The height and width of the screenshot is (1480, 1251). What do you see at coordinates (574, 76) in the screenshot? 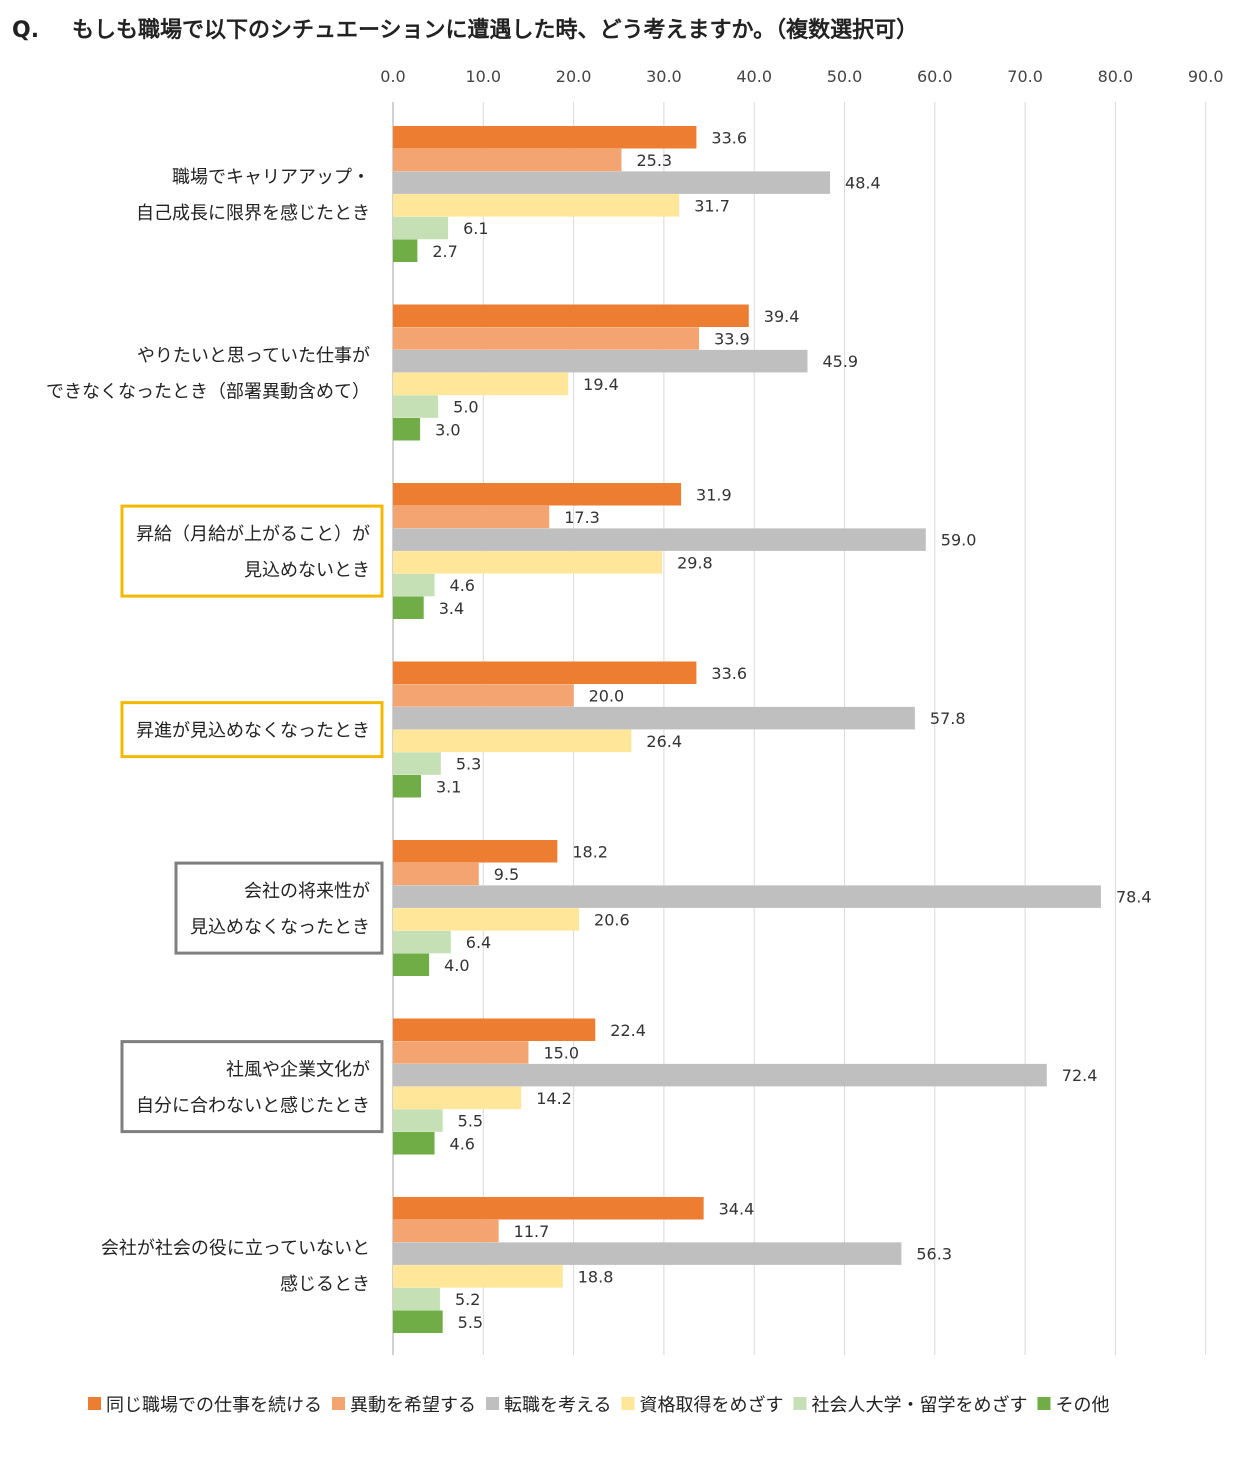
I see `tick-label: 20.0` at bounding box center [574, 76].